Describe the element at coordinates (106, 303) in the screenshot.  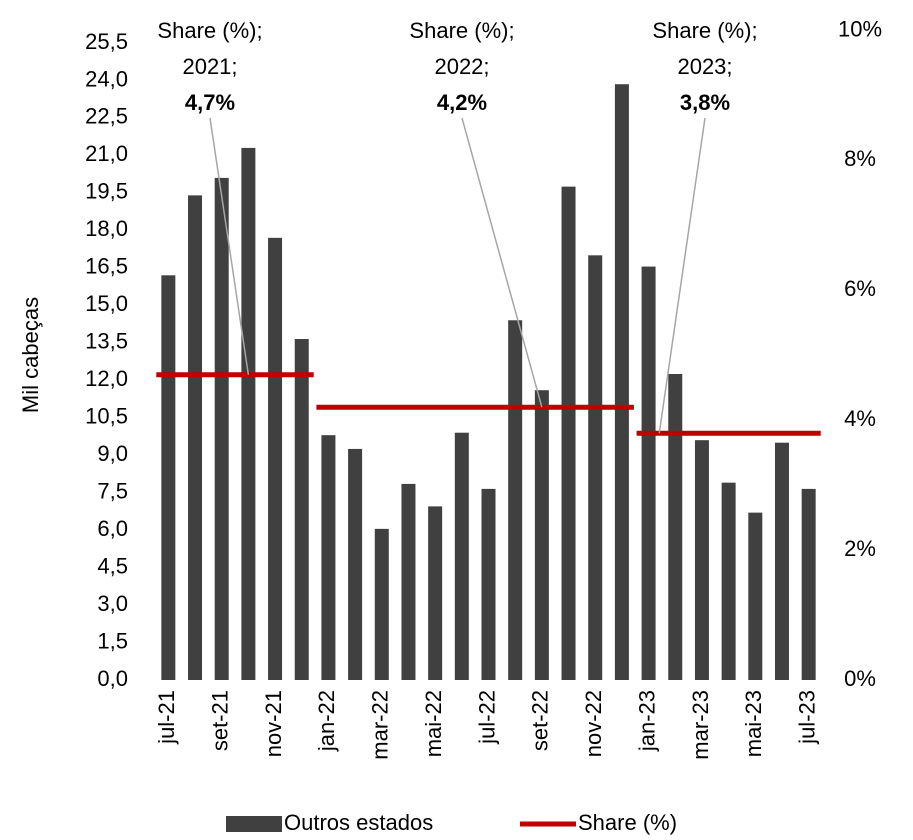
I see `y-tick-label: 15,0` at that location.